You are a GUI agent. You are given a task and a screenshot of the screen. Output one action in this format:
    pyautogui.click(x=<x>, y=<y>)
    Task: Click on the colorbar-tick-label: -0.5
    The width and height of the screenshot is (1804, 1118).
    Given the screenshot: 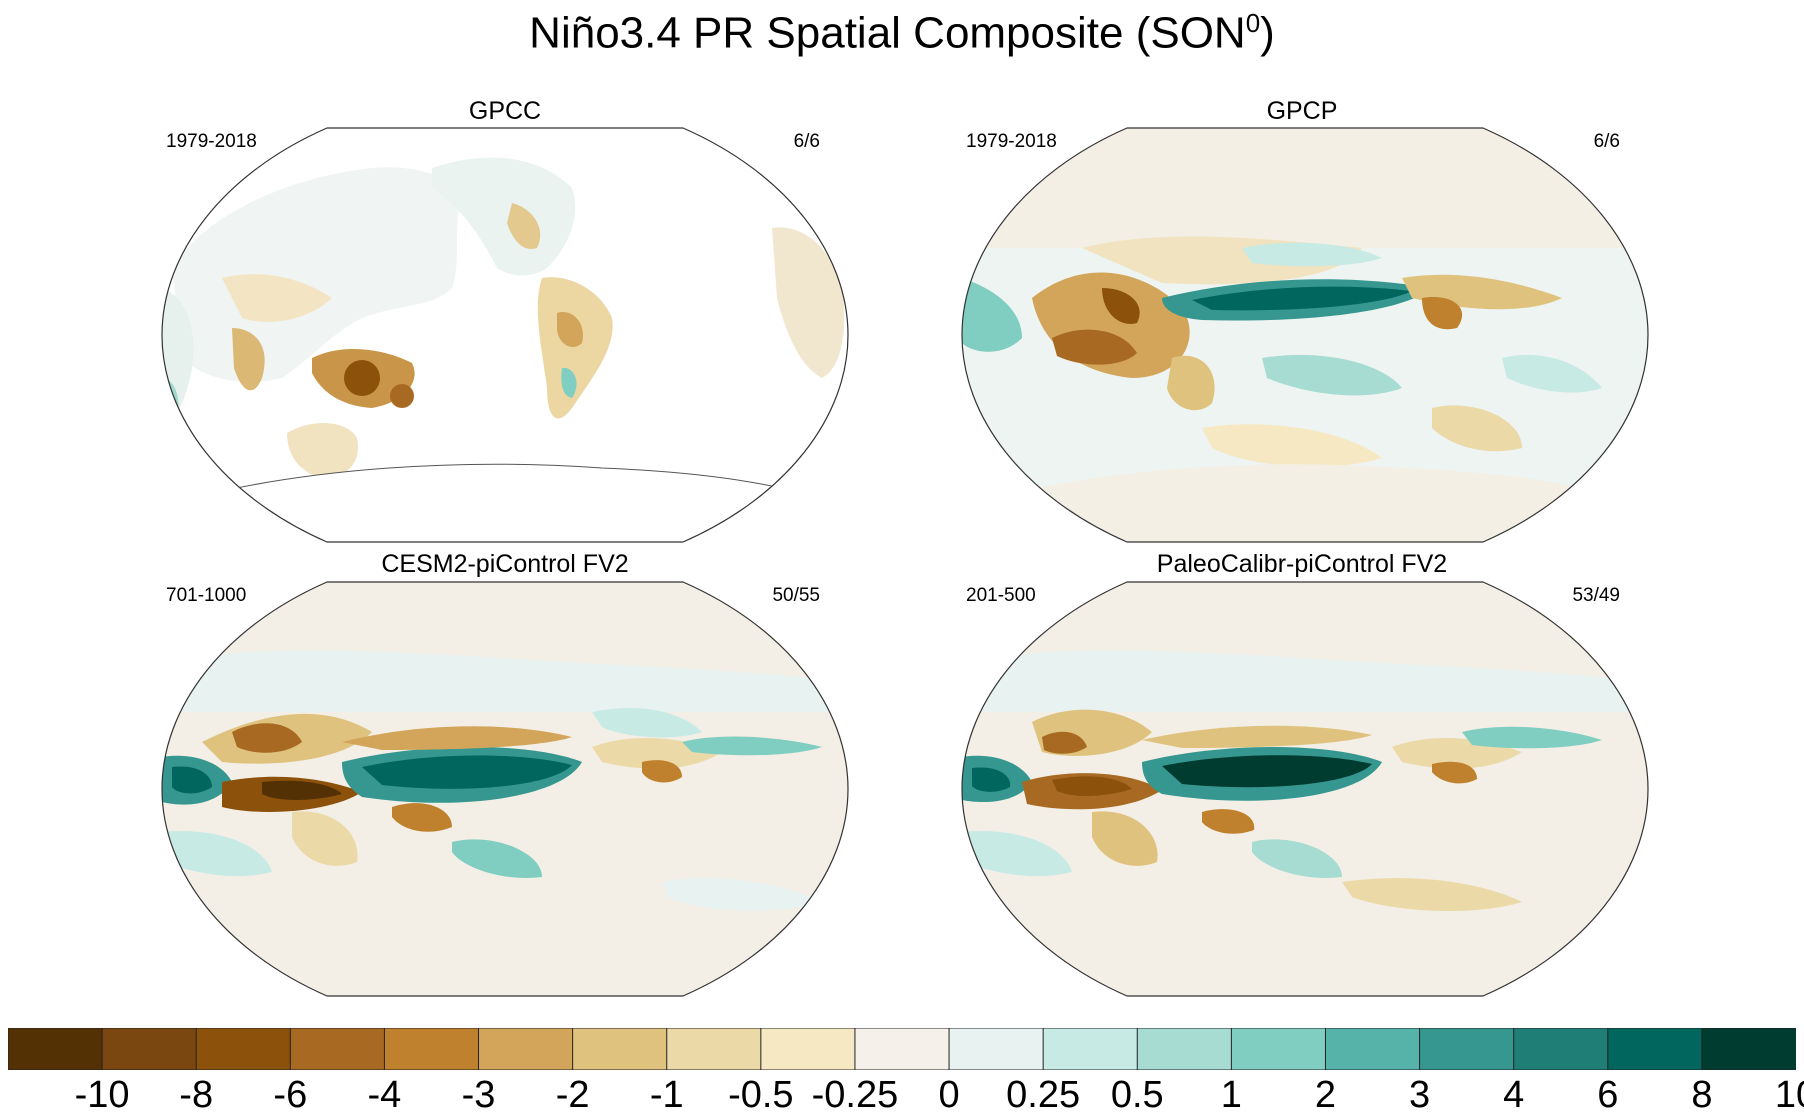 What is the action you would take?
    pyautogui.click(x=761, y=1095)
    